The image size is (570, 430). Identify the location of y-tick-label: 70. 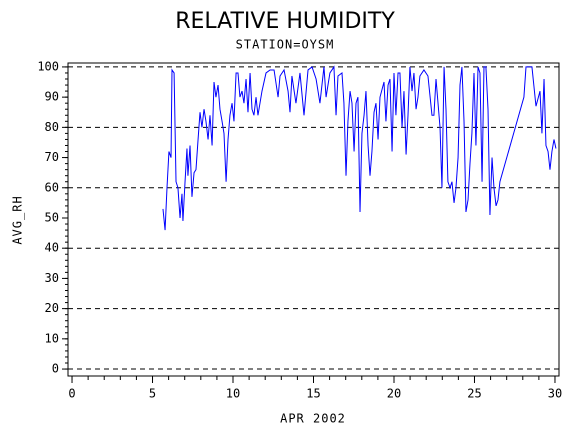
(52, 157).